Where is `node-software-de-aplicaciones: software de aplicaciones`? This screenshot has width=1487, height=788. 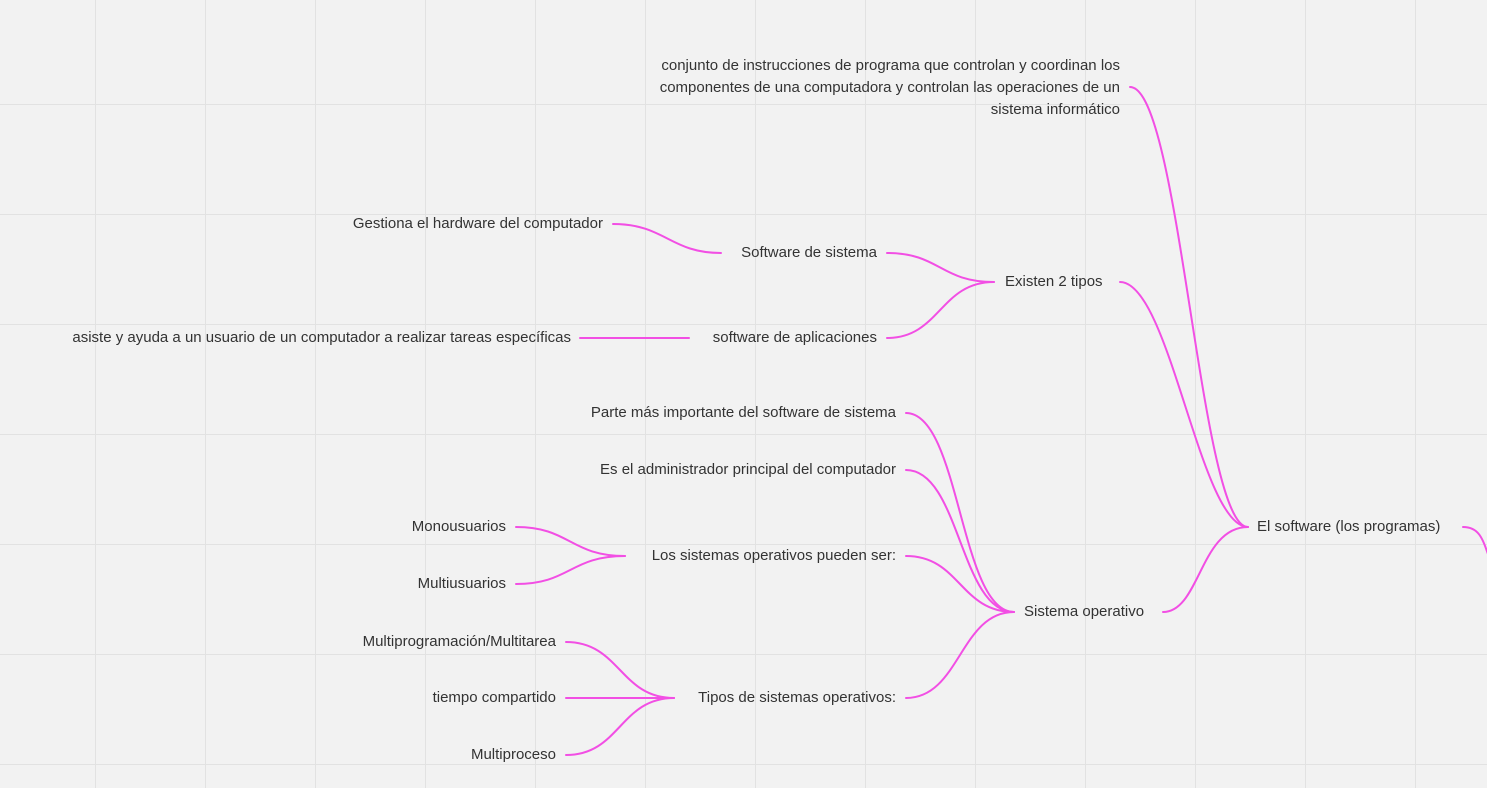
node-software-de-aplicaciones: software de aplicaciones is located at coordinates (794, 337).